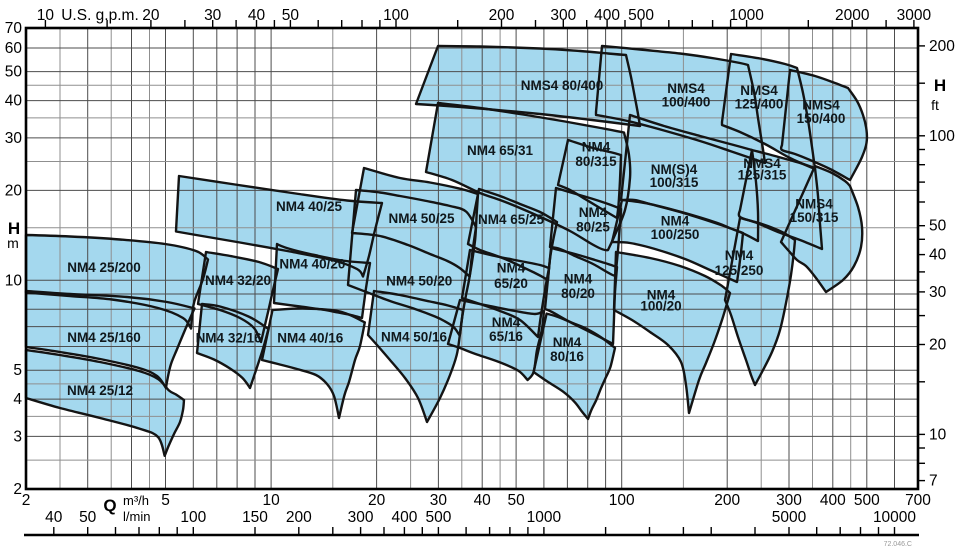 This screenshot has height=554, width=959. What do you see at coordinates (109, 505) in the screenshot?
I see `svg-text: Q` at bounding box center [109, 505].